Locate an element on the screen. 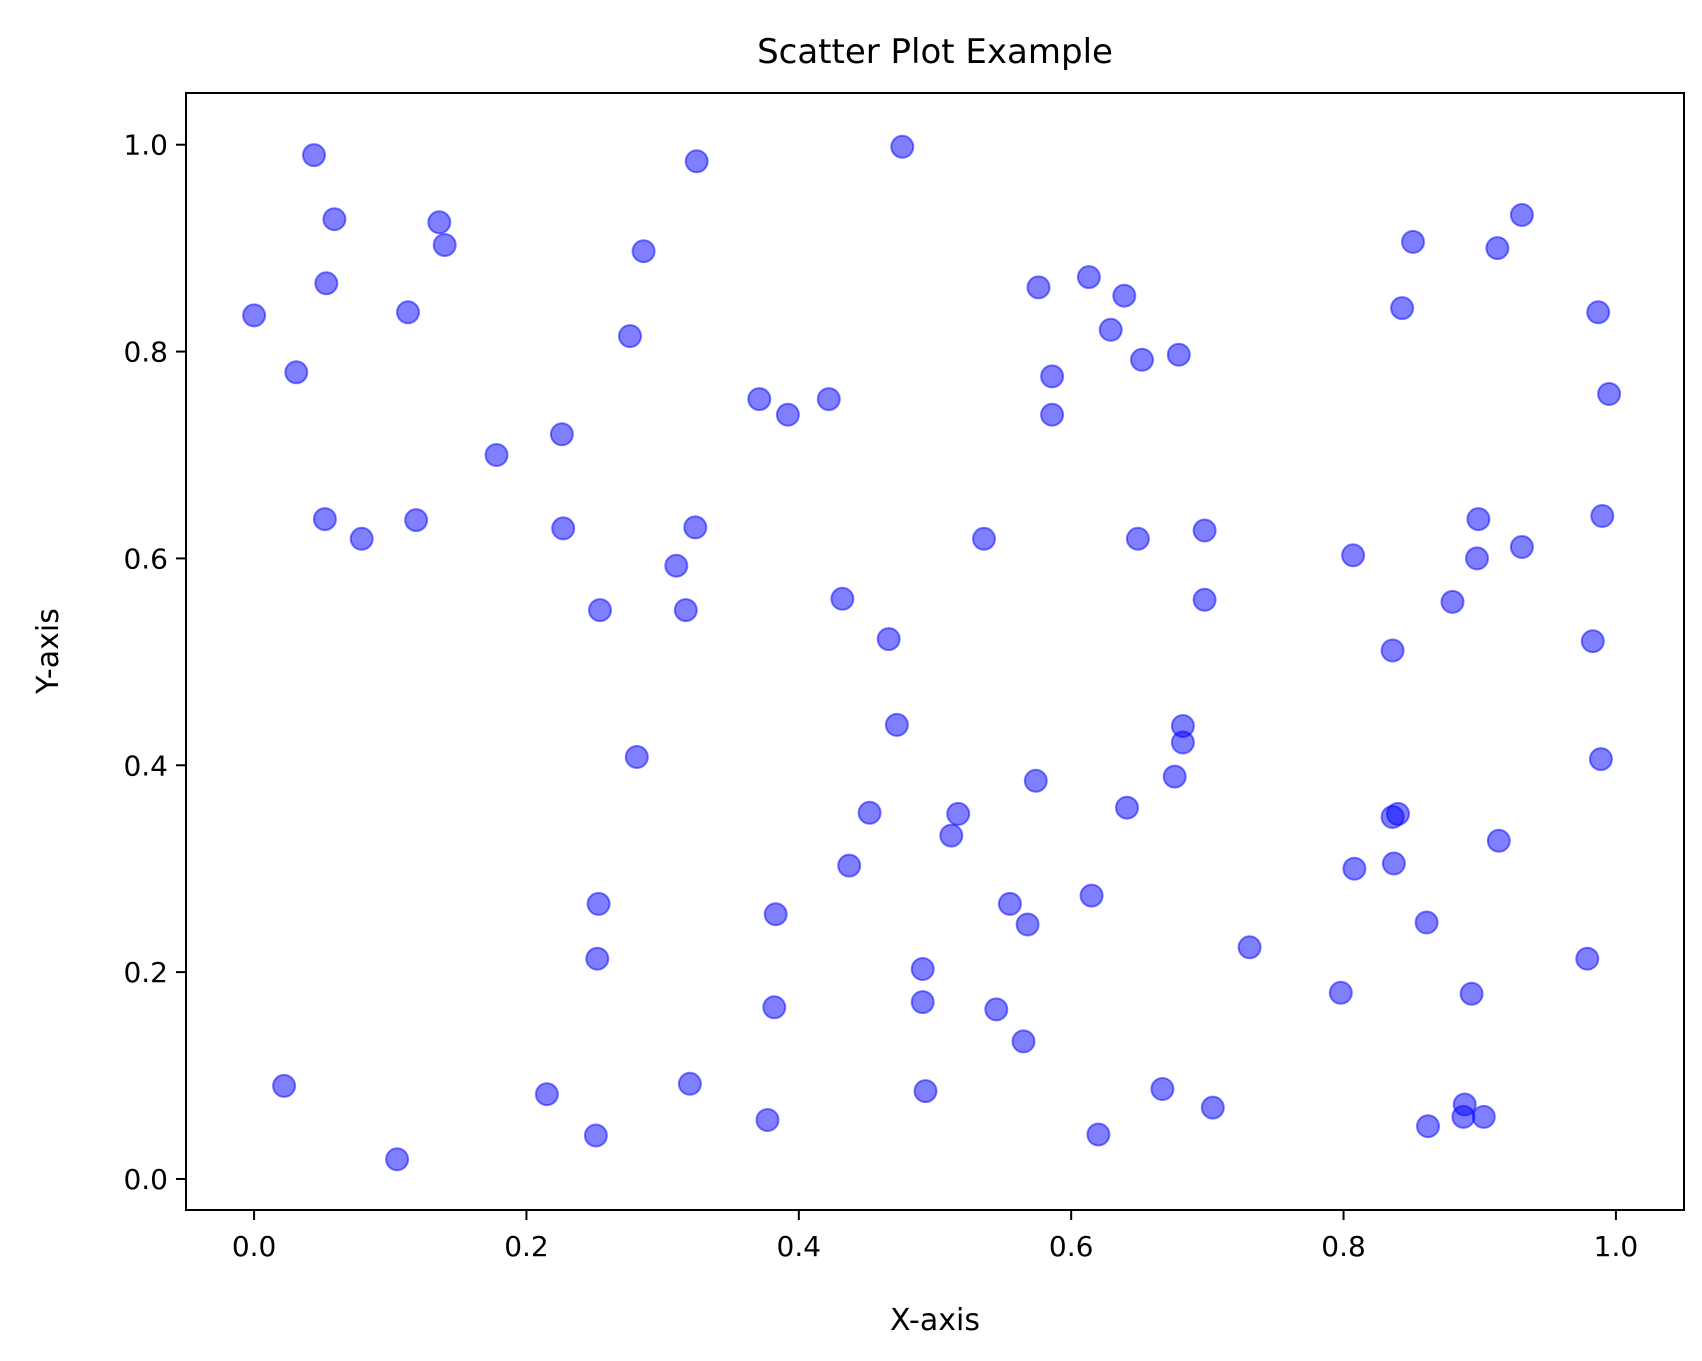 This screenshot has width=1702, height=1361. x-tick-label-1: 0.2 is located at coordinates (526, 1246).